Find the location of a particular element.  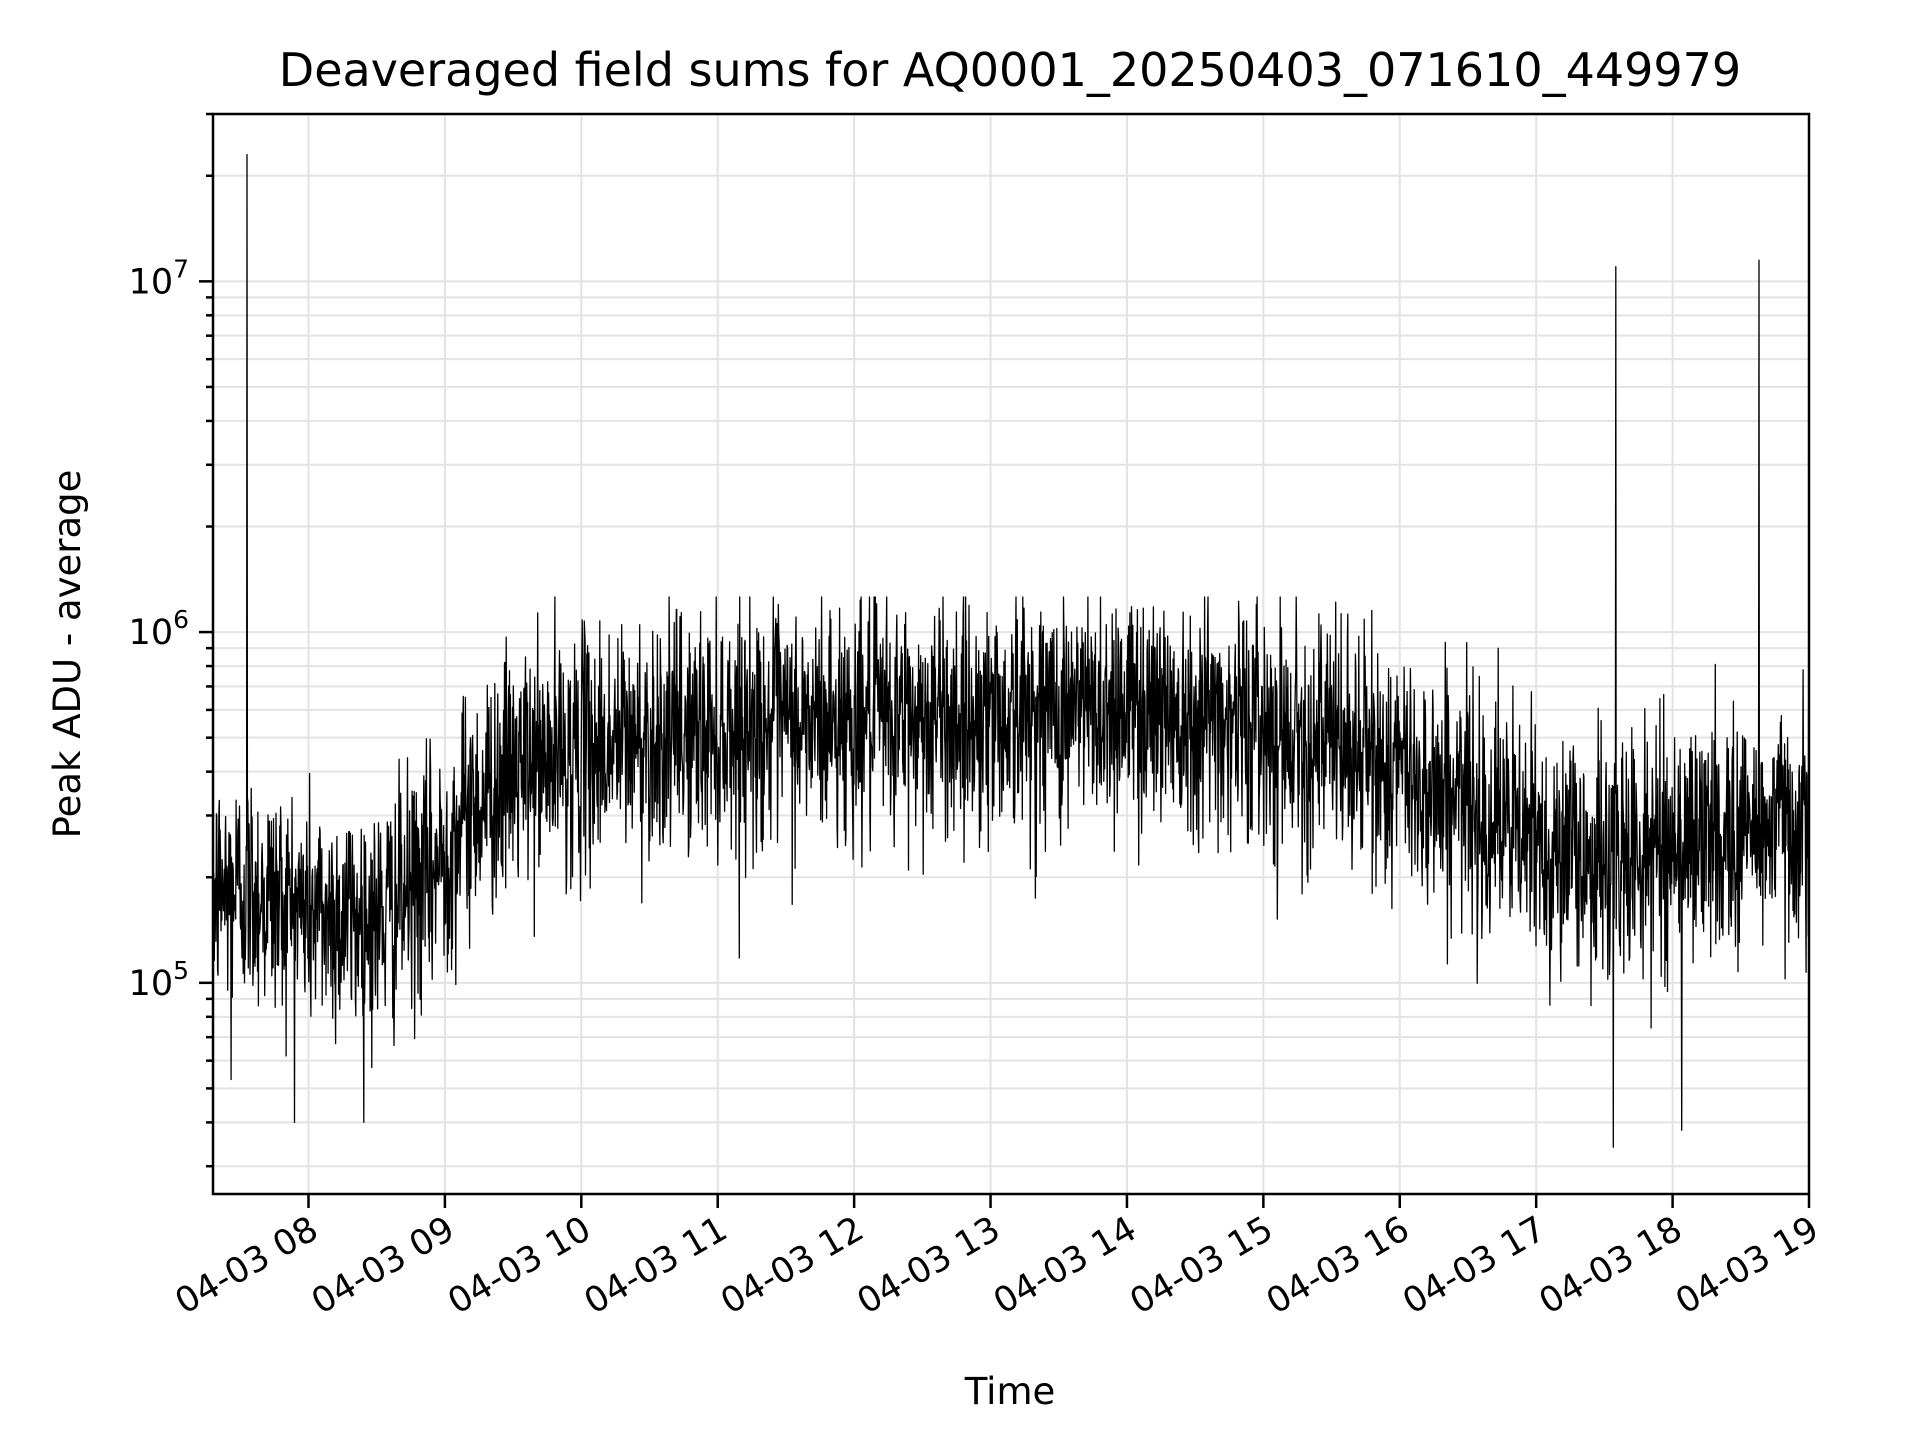

x-tick-label: 04-03 16 is located at coordinates (1338, 1265).